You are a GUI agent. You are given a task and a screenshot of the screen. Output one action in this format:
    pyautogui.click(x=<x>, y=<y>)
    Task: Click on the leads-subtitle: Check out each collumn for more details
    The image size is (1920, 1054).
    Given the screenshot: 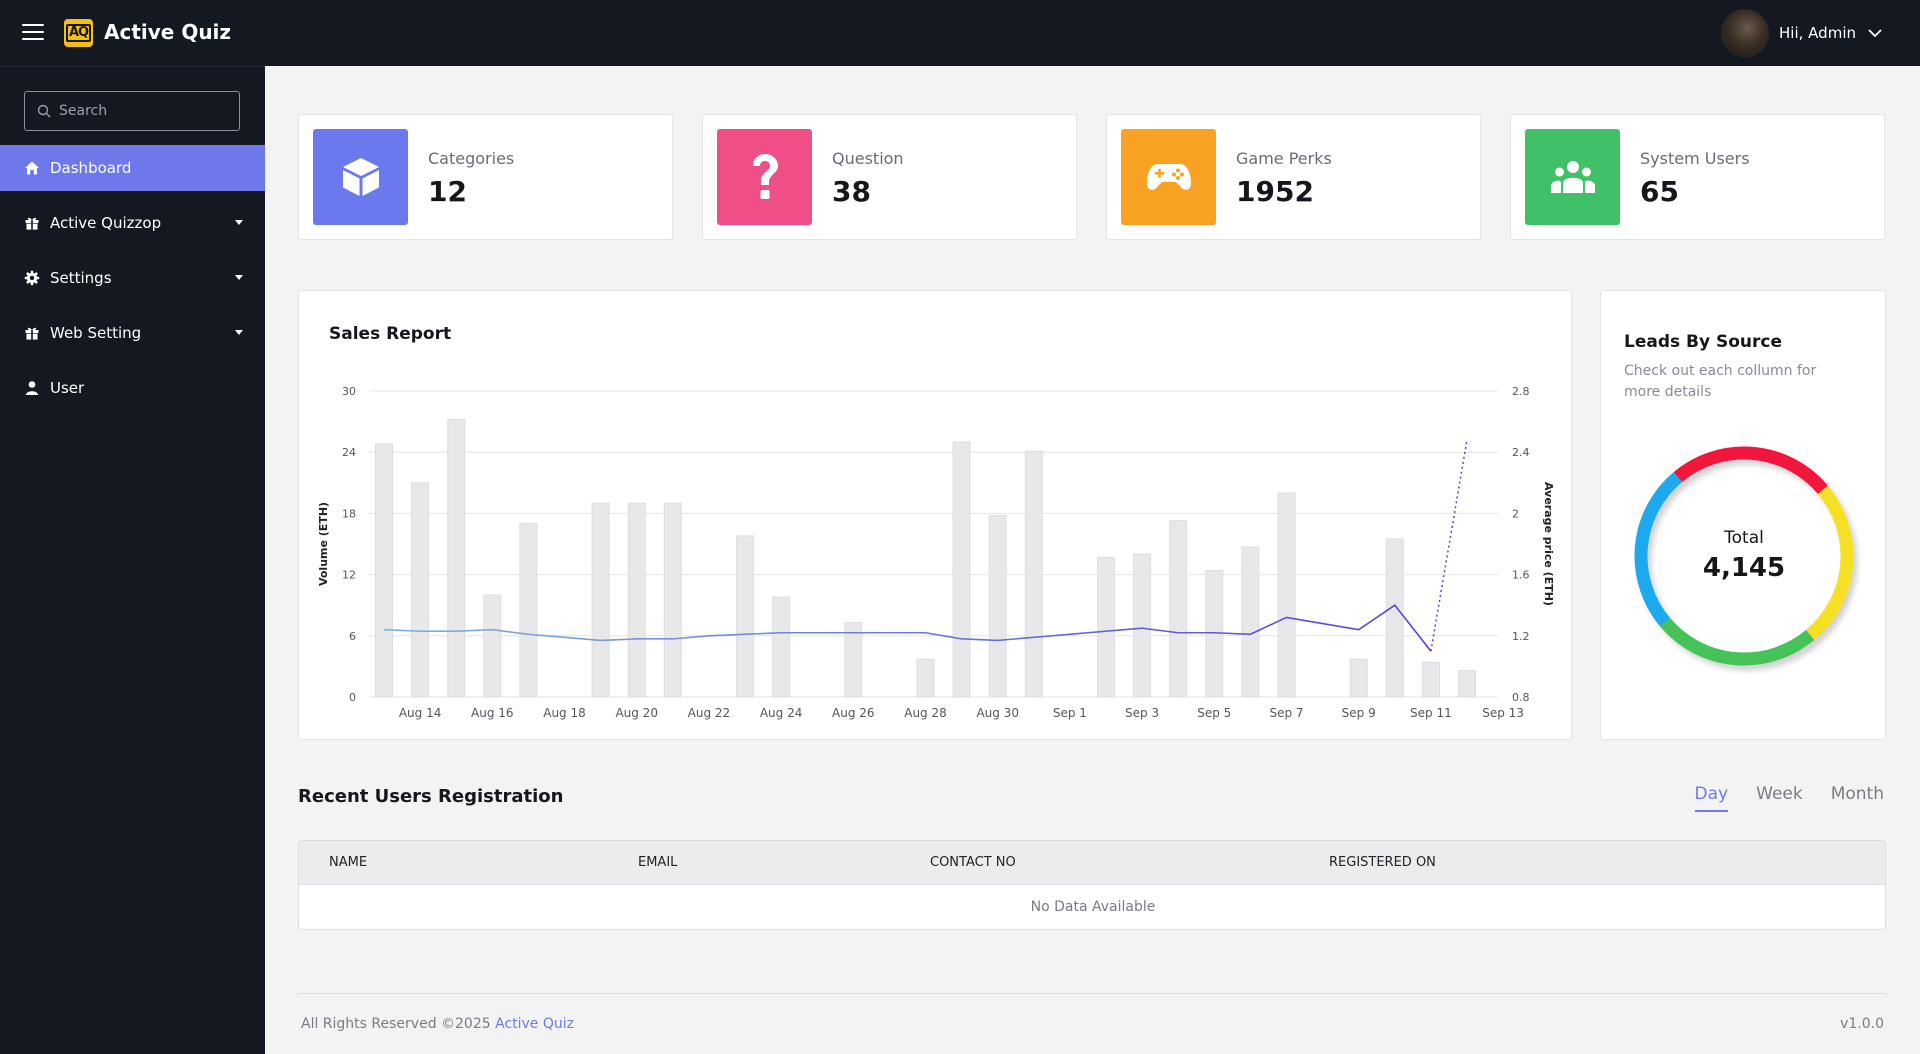 What is the action you would take?
    pyautogui.click(x=1720, y=381)
    